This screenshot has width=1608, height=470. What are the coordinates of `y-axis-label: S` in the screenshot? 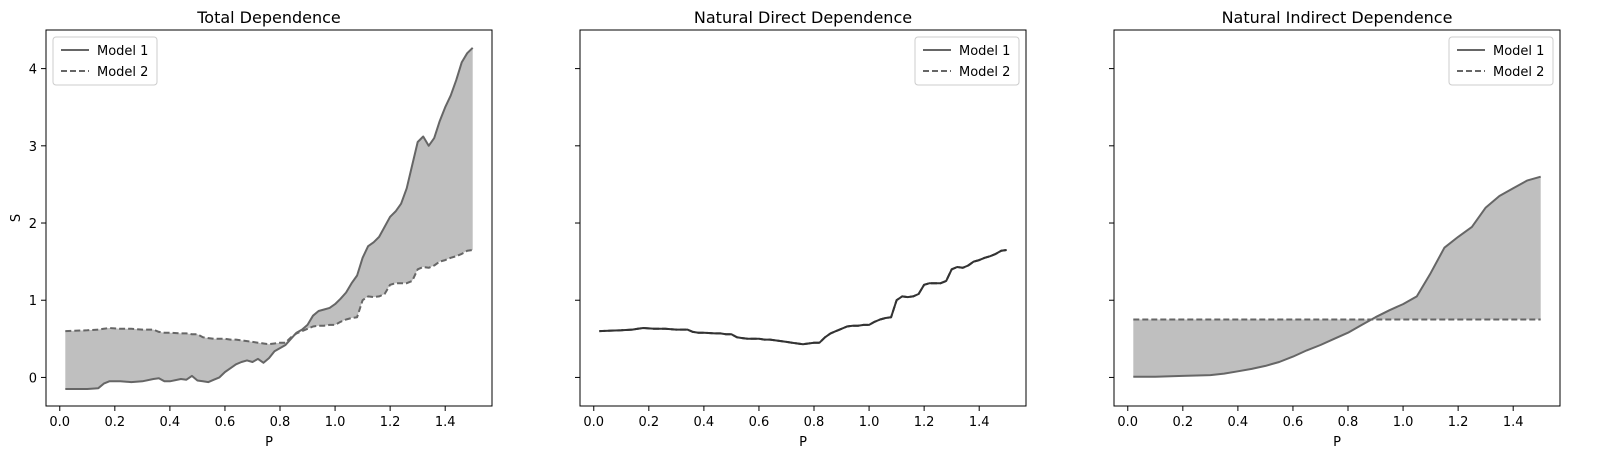 It's located at (16, 218).